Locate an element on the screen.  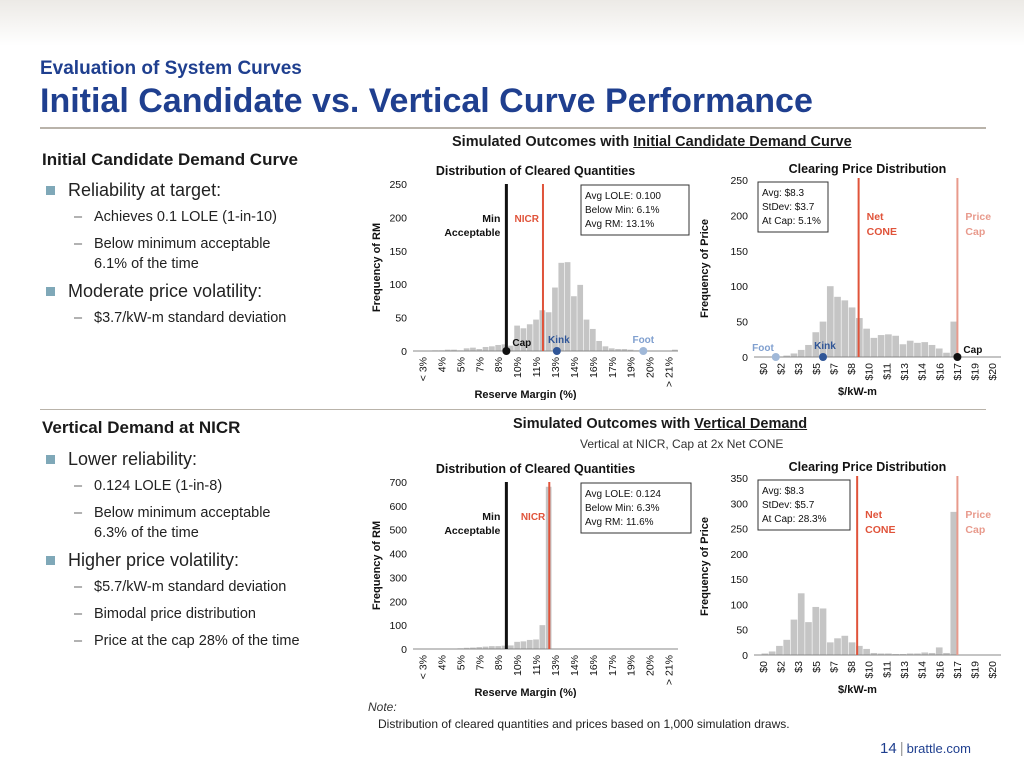
section-divider is located at coordinates (513, 409).